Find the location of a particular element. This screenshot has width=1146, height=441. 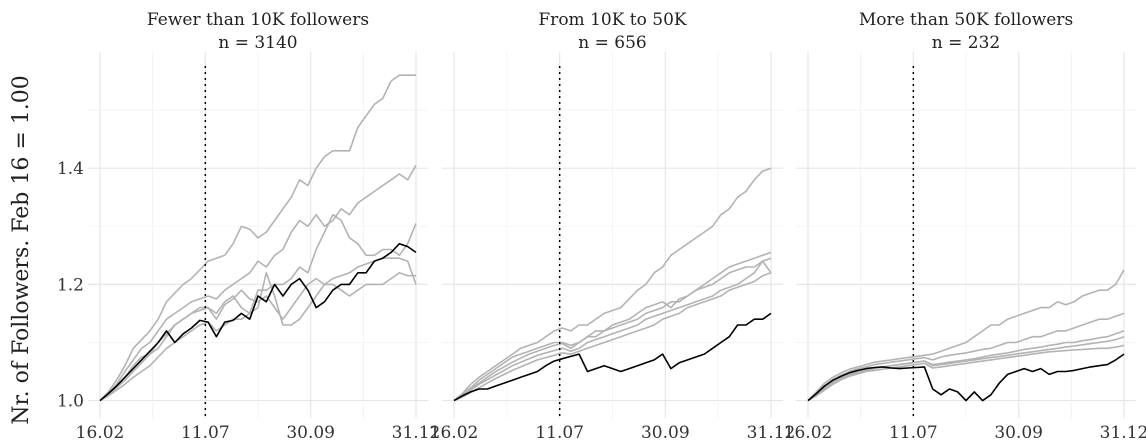

y-tick-label: 1.0 is located at coordinates (70, 402).